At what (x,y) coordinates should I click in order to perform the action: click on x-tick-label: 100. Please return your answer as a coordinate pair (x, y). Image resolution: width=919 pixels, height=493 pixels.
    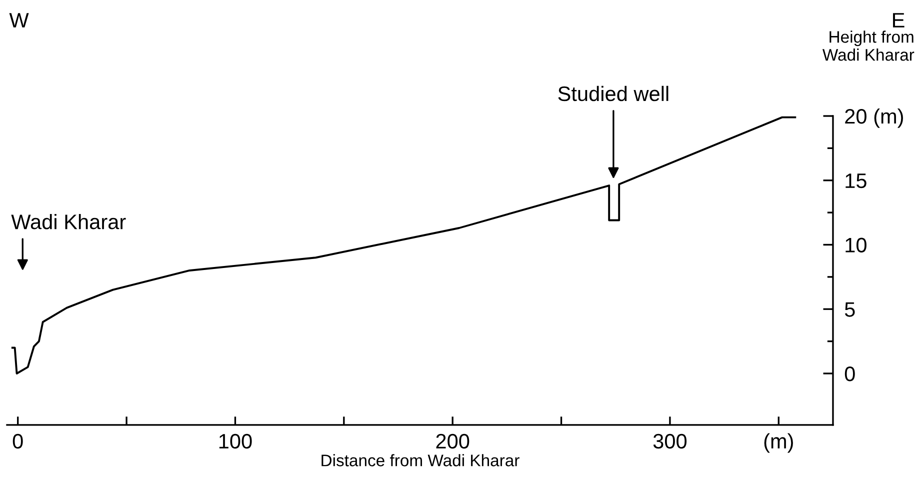
    Looking at the image, I should click on (235, 441).